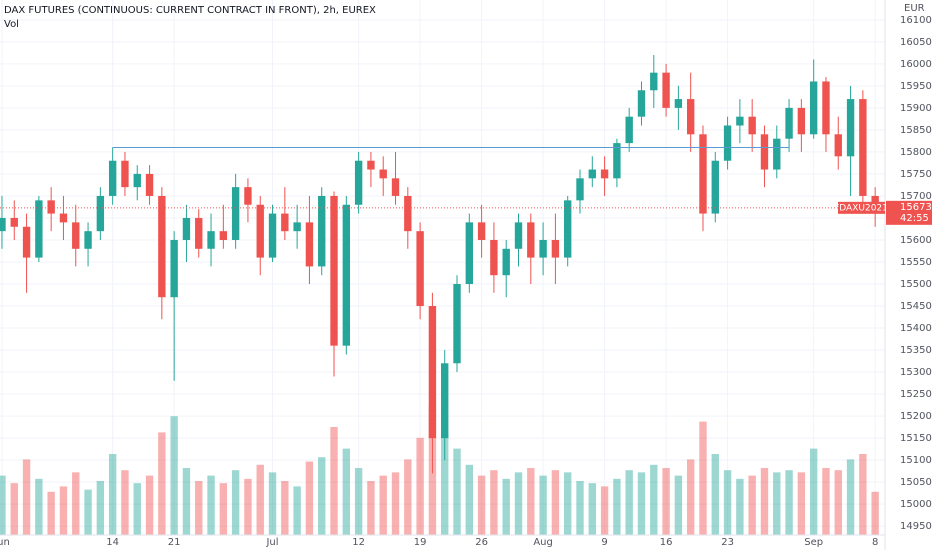  What do you see at coordinates (916, 438) in the screenshot?
I see `y-tick-label: 15150` at bounding box center [916, 438].